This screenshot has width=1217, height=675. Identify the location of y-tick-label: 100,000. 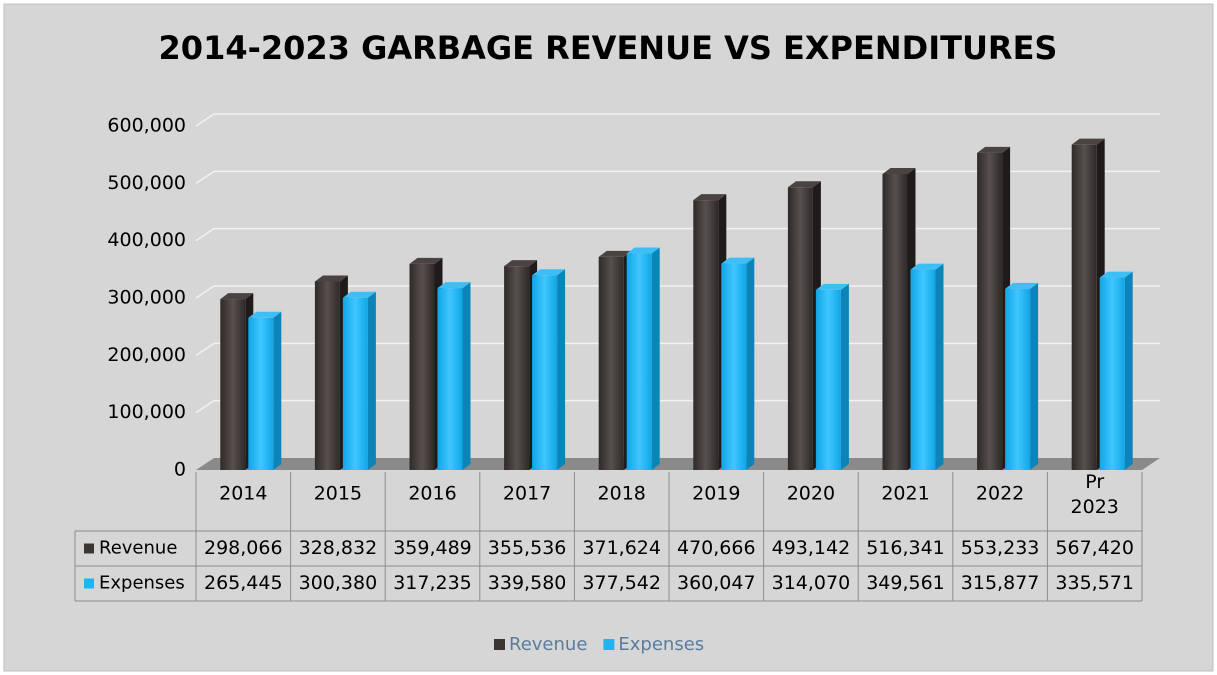
(146, 412).